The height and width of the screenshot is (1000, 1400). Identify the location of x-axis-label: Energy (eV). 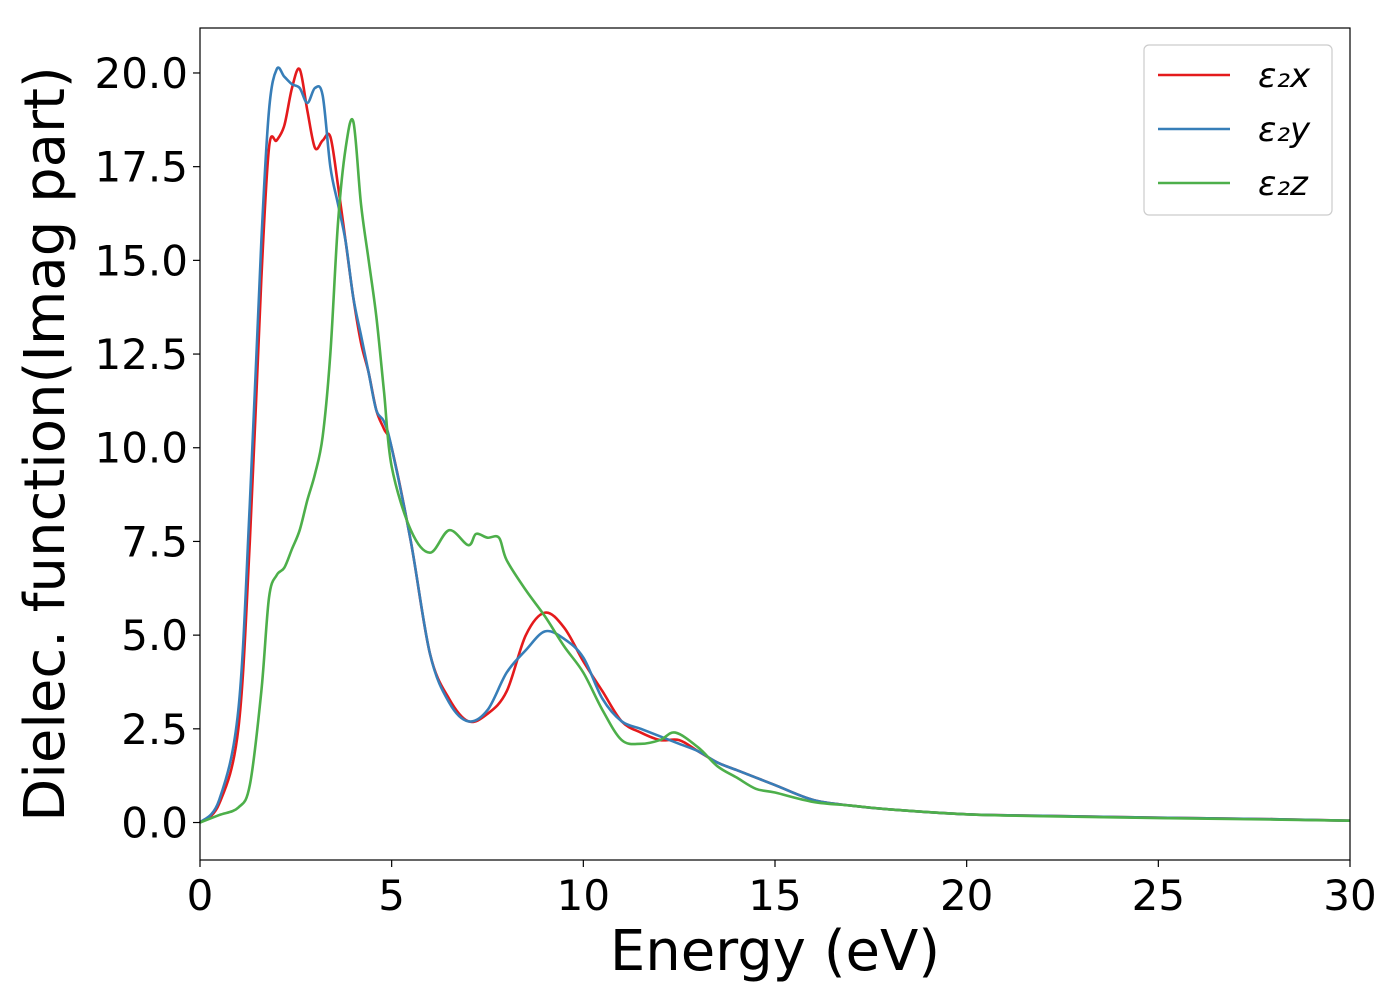
(775, 951).